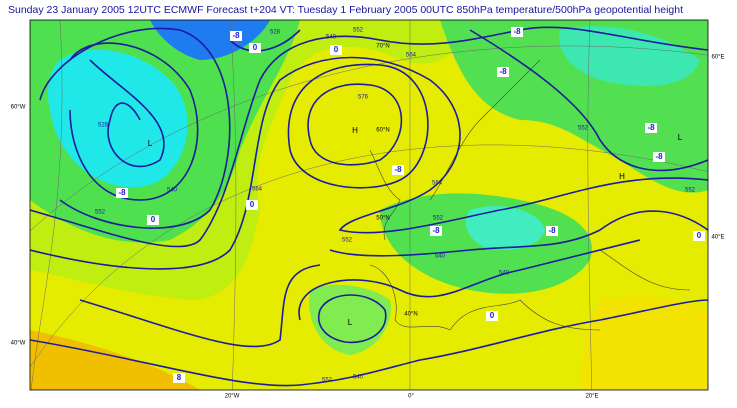 The image size is (737, 408). What do you see at coordinates (232, 397) in the screenshot?
I see `grid-label: 20°W` at bounding box center [232, 397].